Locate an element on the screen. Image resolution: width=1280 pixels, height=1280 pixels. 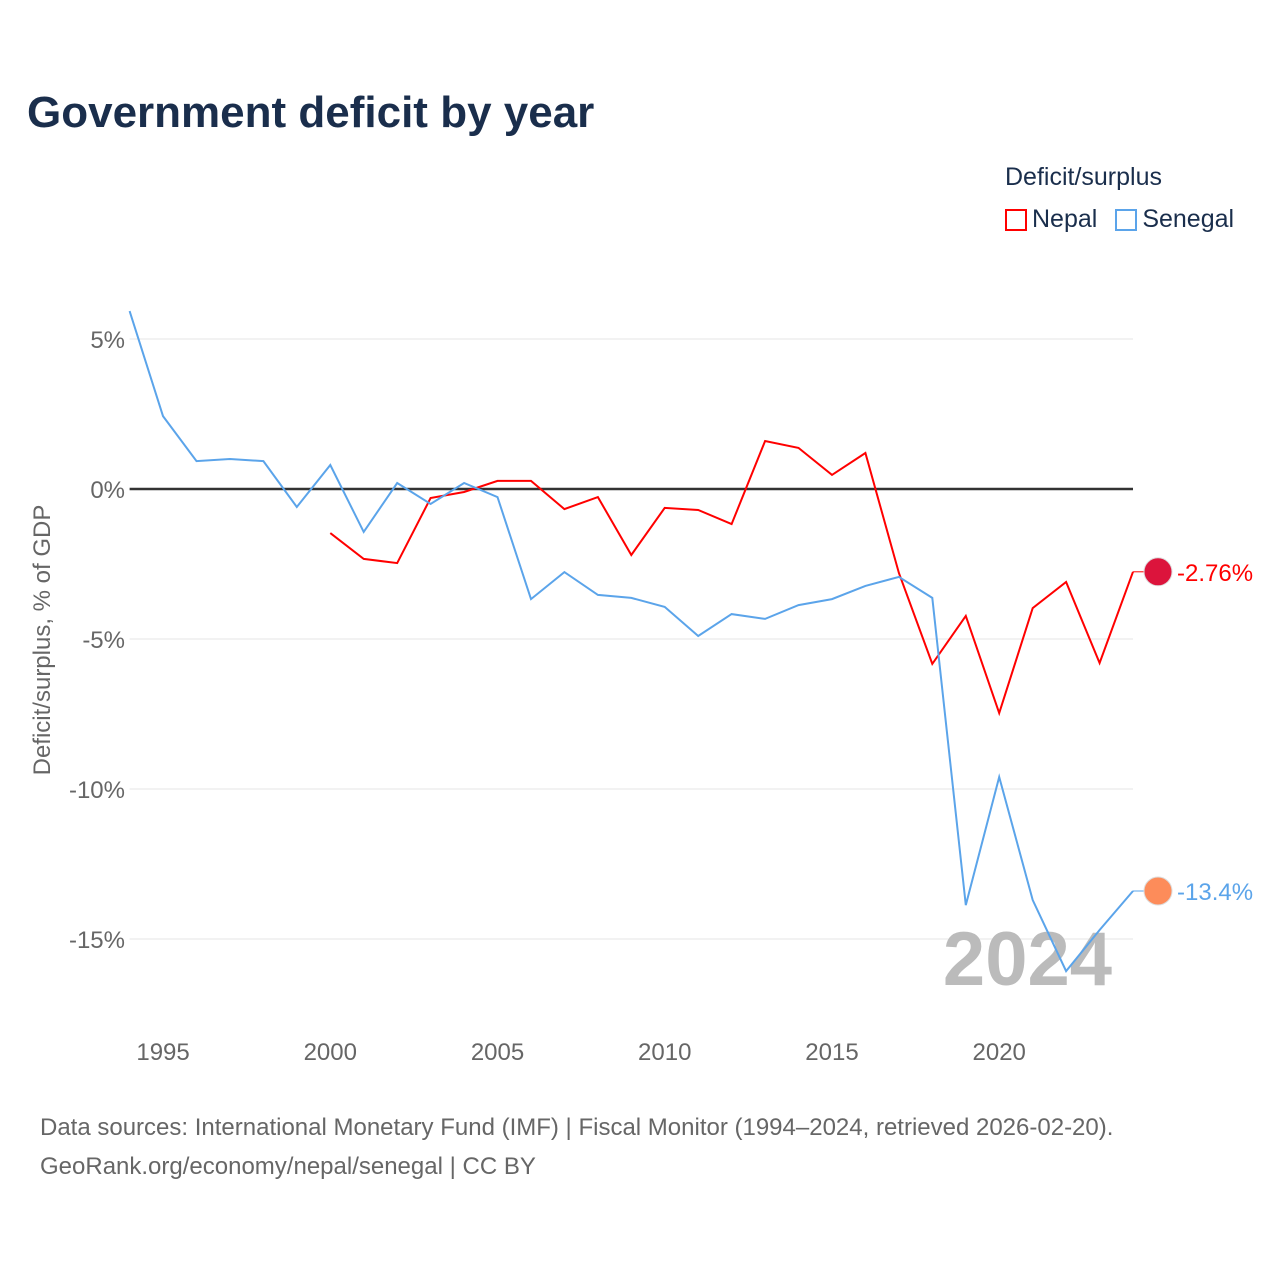
end-value-label: -13.4% is located at coordinates (1215, 892).